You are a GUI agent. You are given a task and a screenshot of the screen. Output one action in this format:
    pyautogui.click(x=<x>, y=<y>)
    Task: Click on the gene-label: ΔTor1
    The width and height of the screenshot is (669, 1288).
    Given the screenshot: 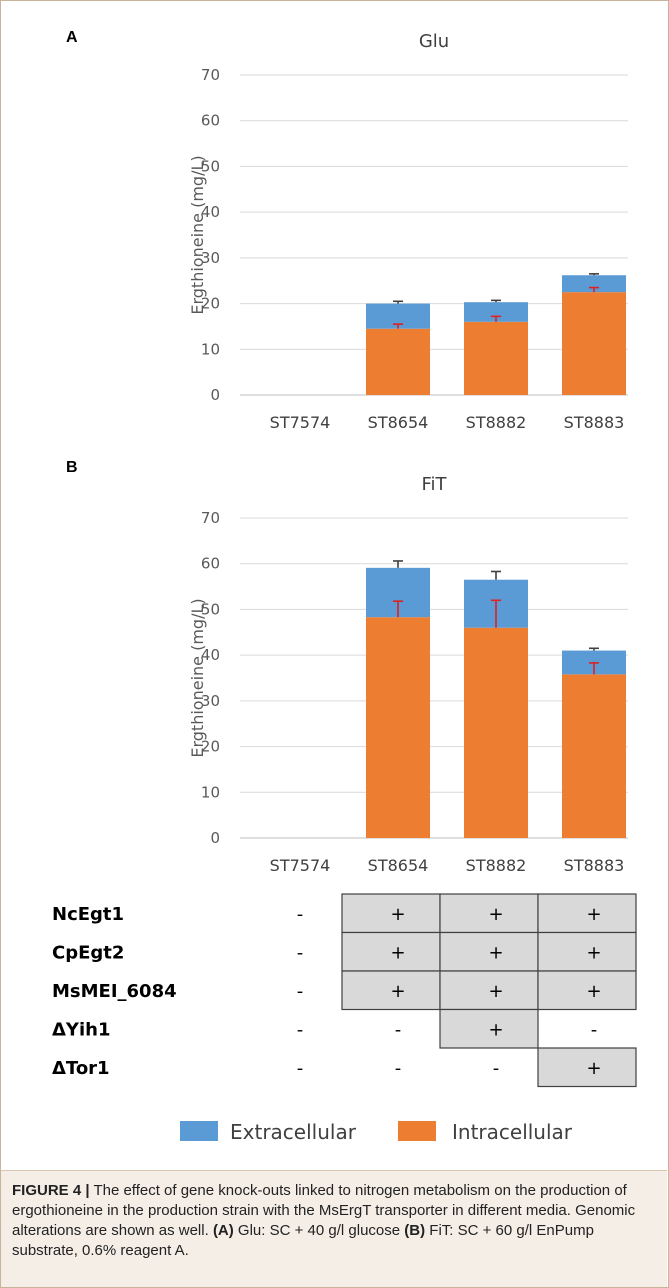 What is the action you would take?
    pyautogui.click(x=81, y=1068)
    